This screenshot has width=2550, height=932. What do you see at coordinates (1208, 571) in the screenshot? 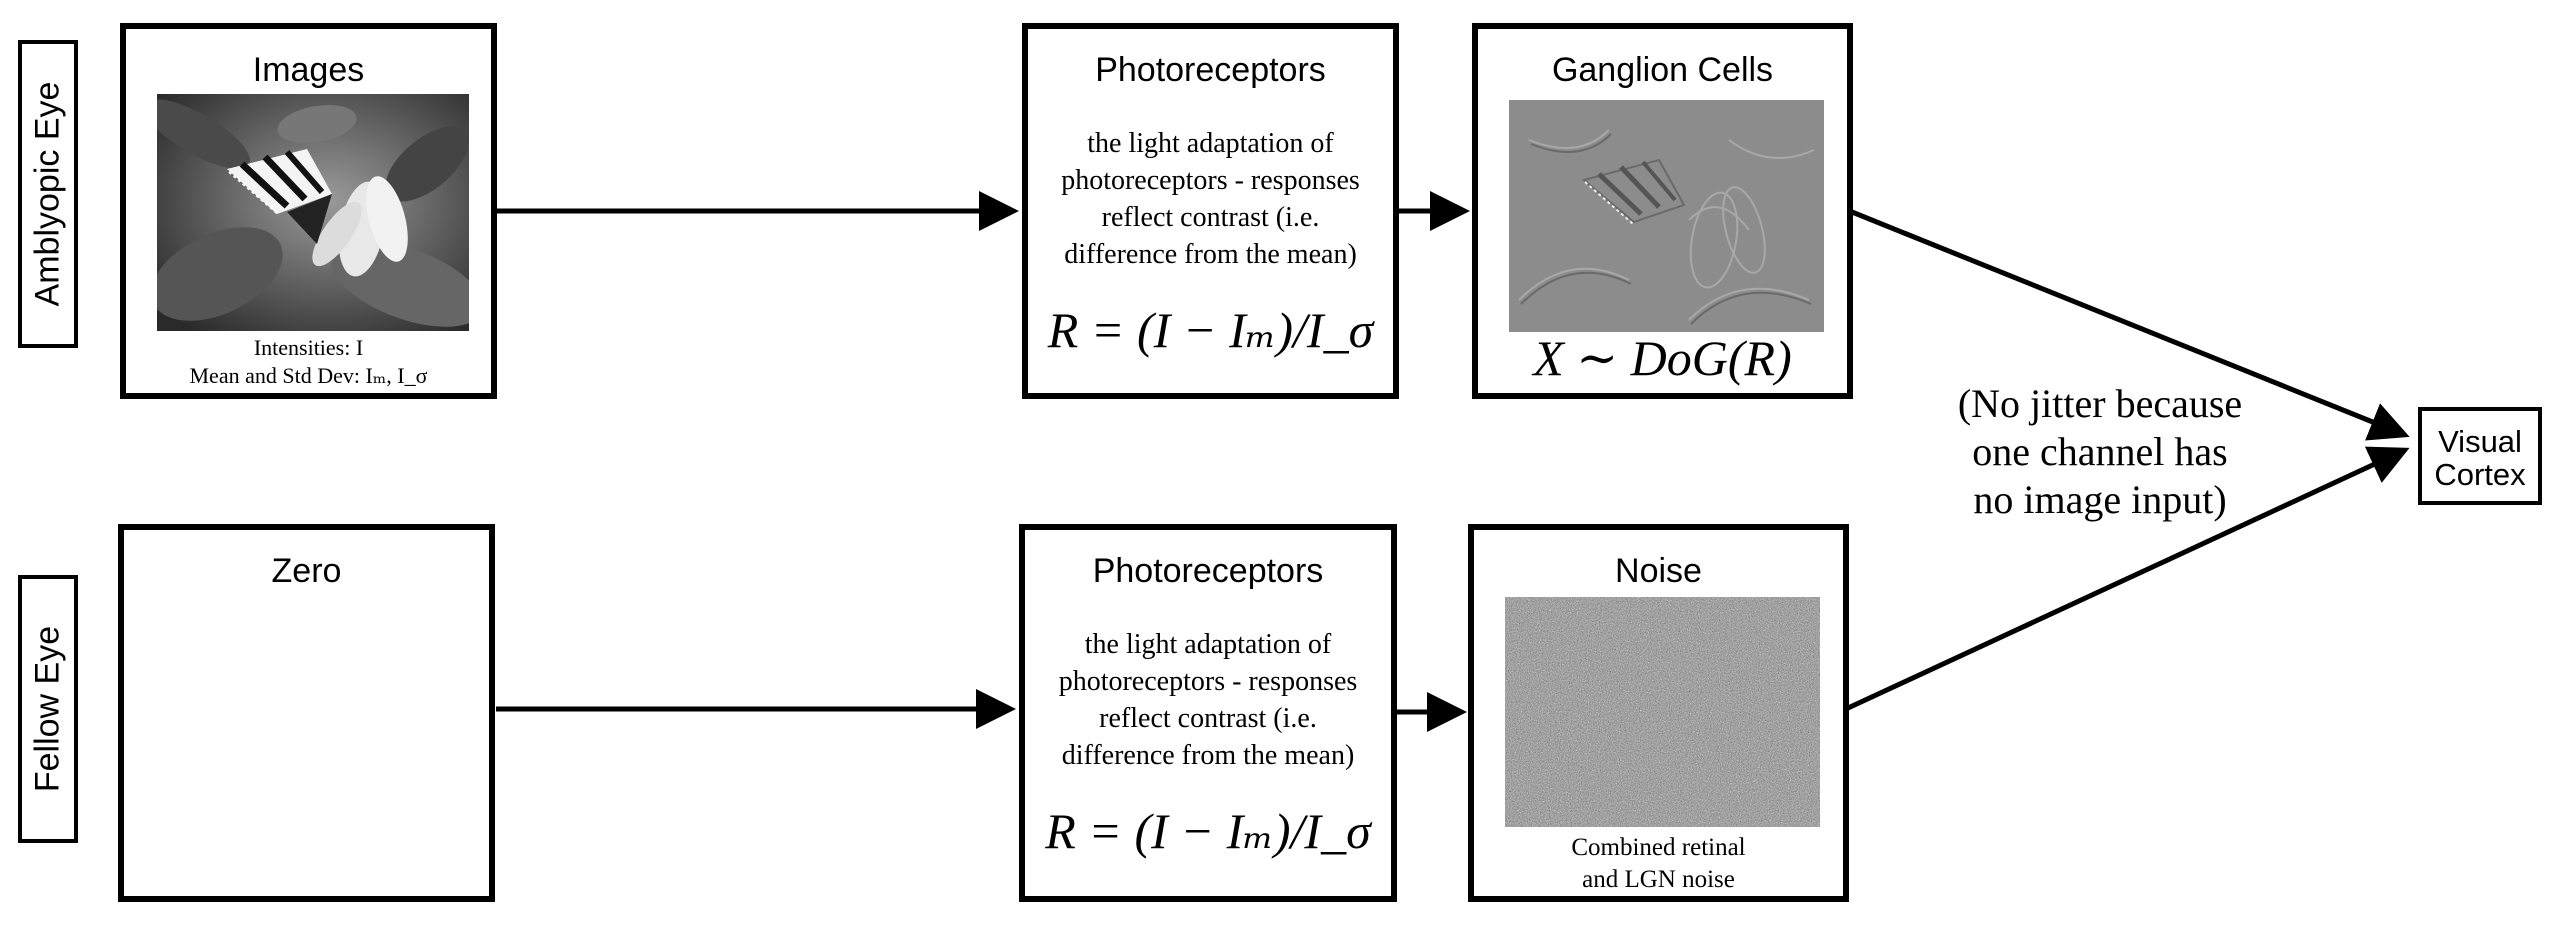
I see `fellow-photoreceptors-title: Photoreceptors` at bounding box center [1208, 571].